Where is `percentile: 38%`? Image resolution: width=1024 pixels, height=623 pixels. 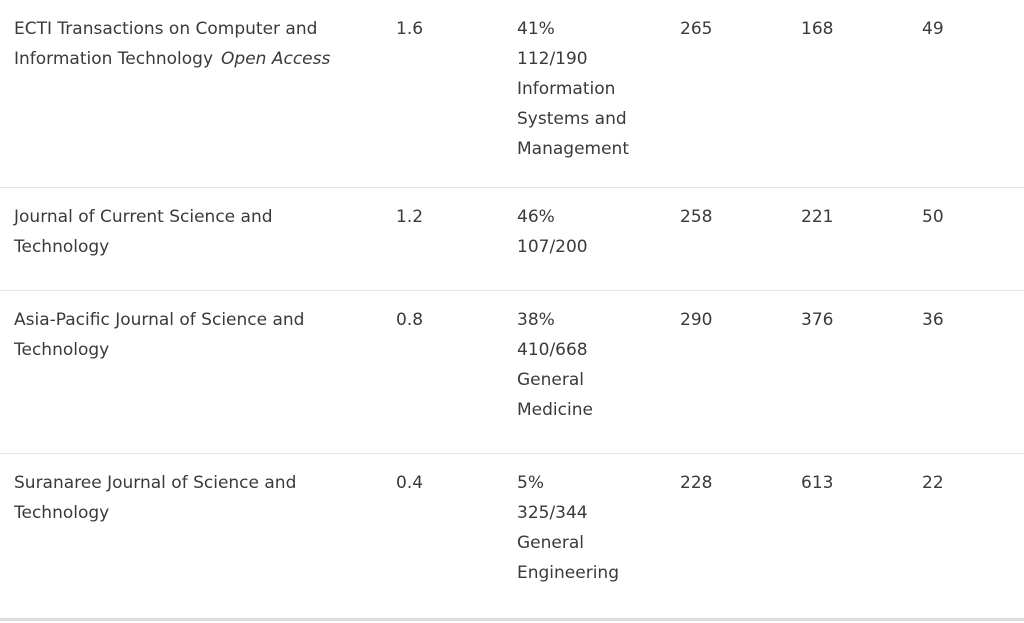 percentile: 38% is located at coordinates (536, 320).